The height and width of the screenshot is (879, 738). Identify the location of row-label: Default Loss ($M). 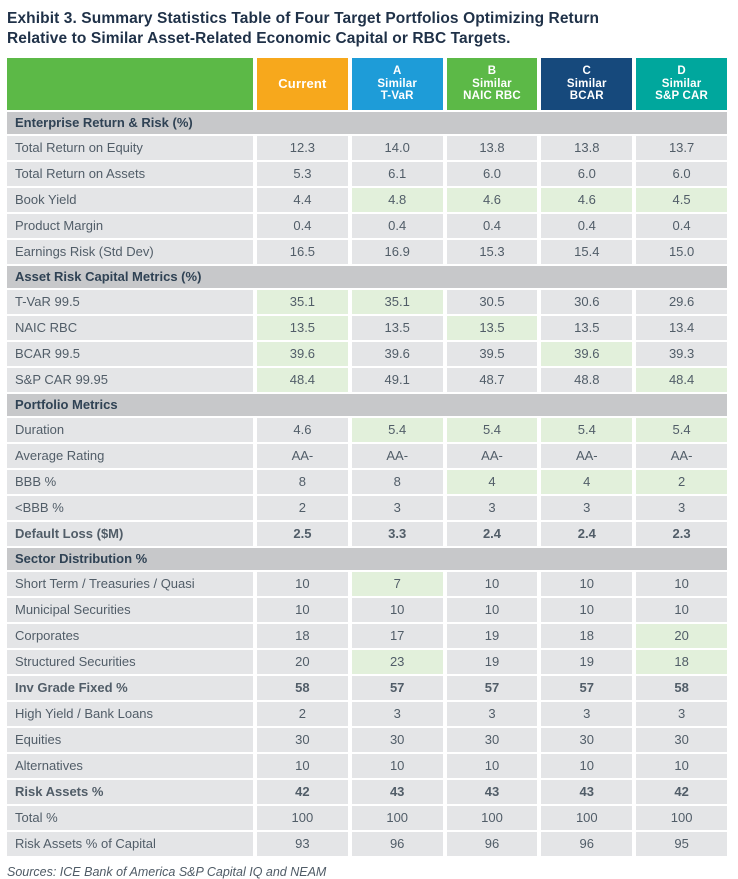
(130, 533).